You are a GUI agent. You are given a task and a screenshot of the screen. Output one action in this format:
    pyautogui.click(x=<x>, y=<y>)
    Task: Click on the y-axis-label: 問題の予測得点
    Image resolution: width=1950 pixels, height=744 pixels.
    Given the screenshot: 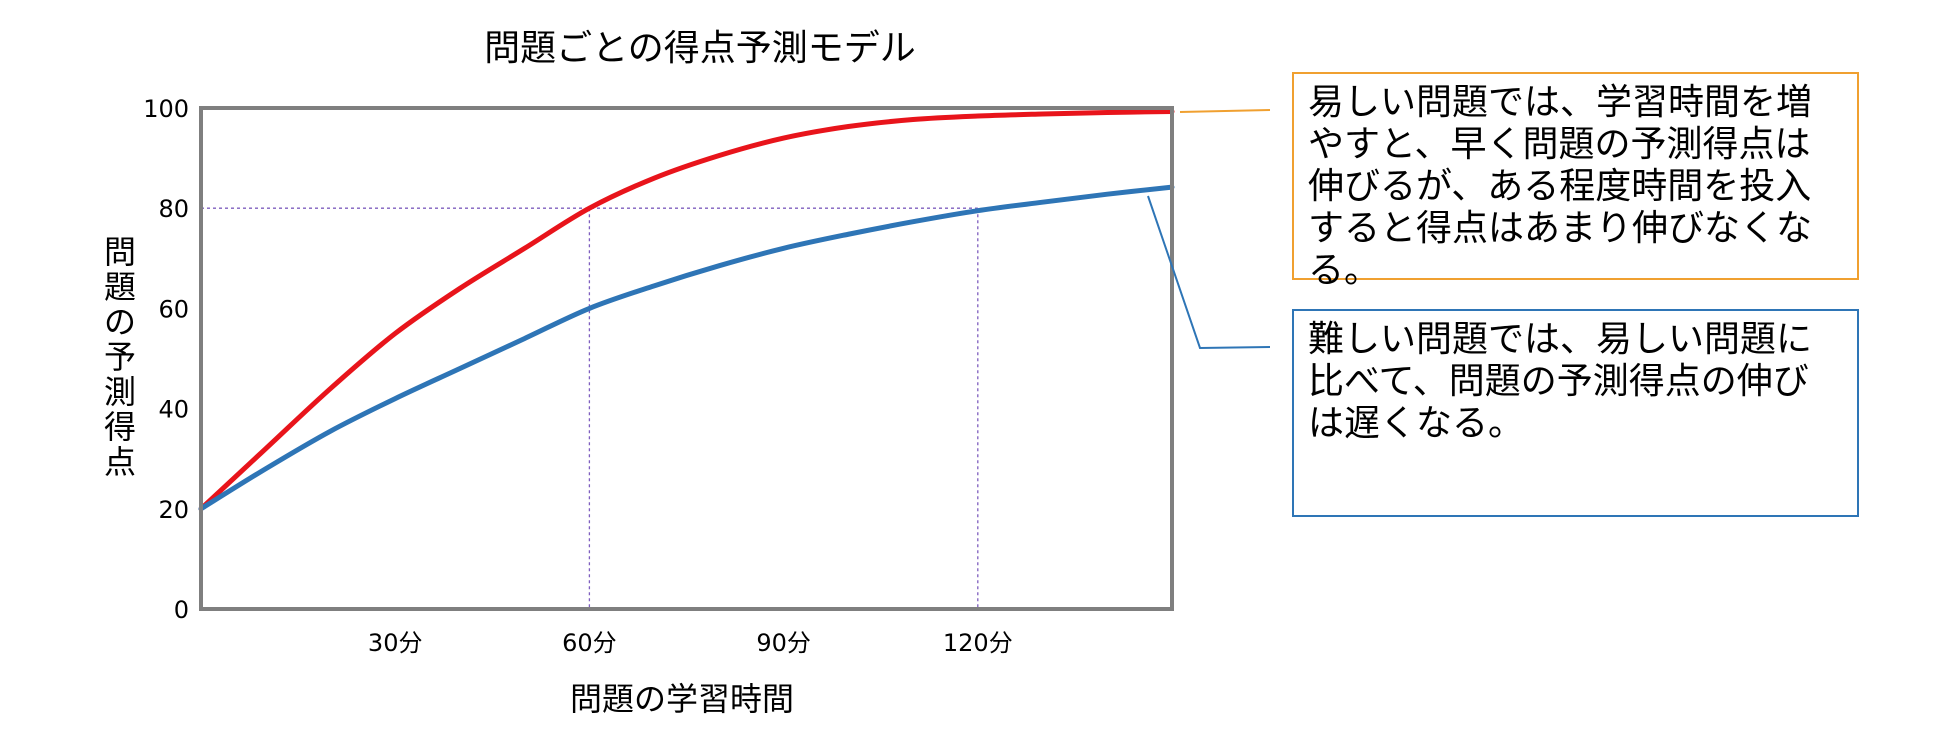 What is the action you would take?
    pyautogui.click(x=120, y=357)
    